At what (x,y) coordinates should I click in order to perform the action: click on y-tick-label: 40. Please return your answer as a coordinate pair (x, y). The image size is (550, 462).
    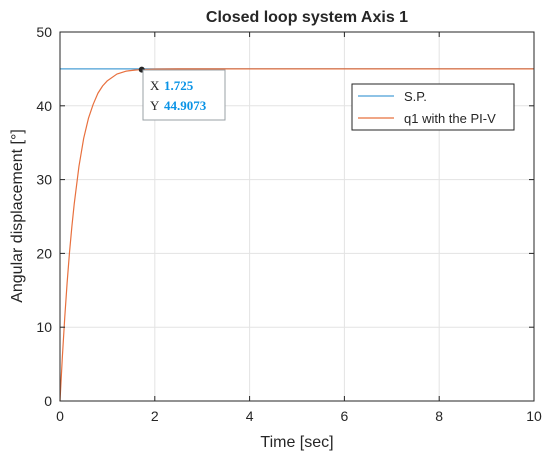
    Looking at the image, I should click on (44, 106).